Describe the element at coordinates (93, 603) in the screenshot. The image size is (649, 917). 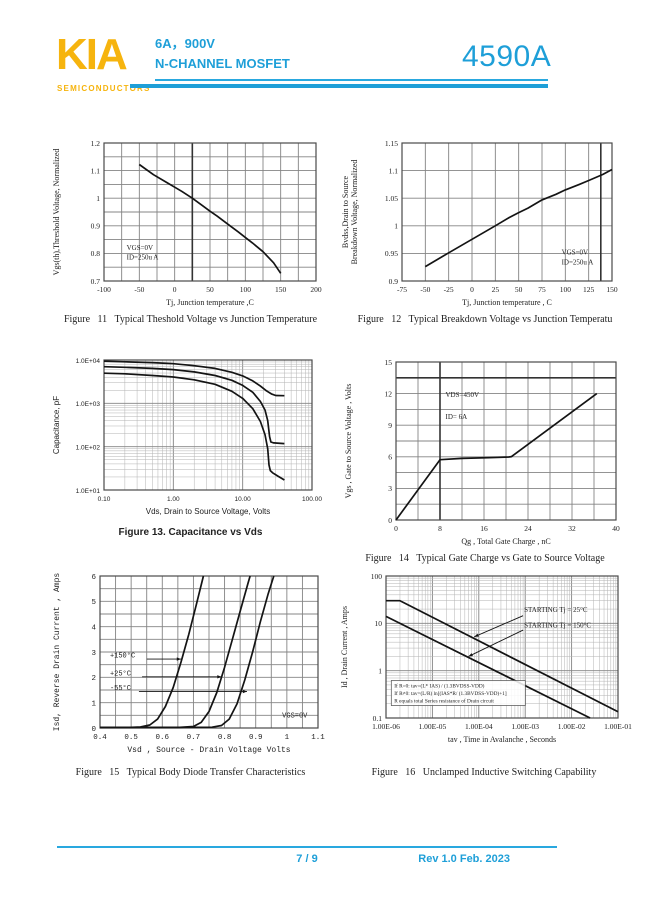
I see `svg-text: 5` at that location.